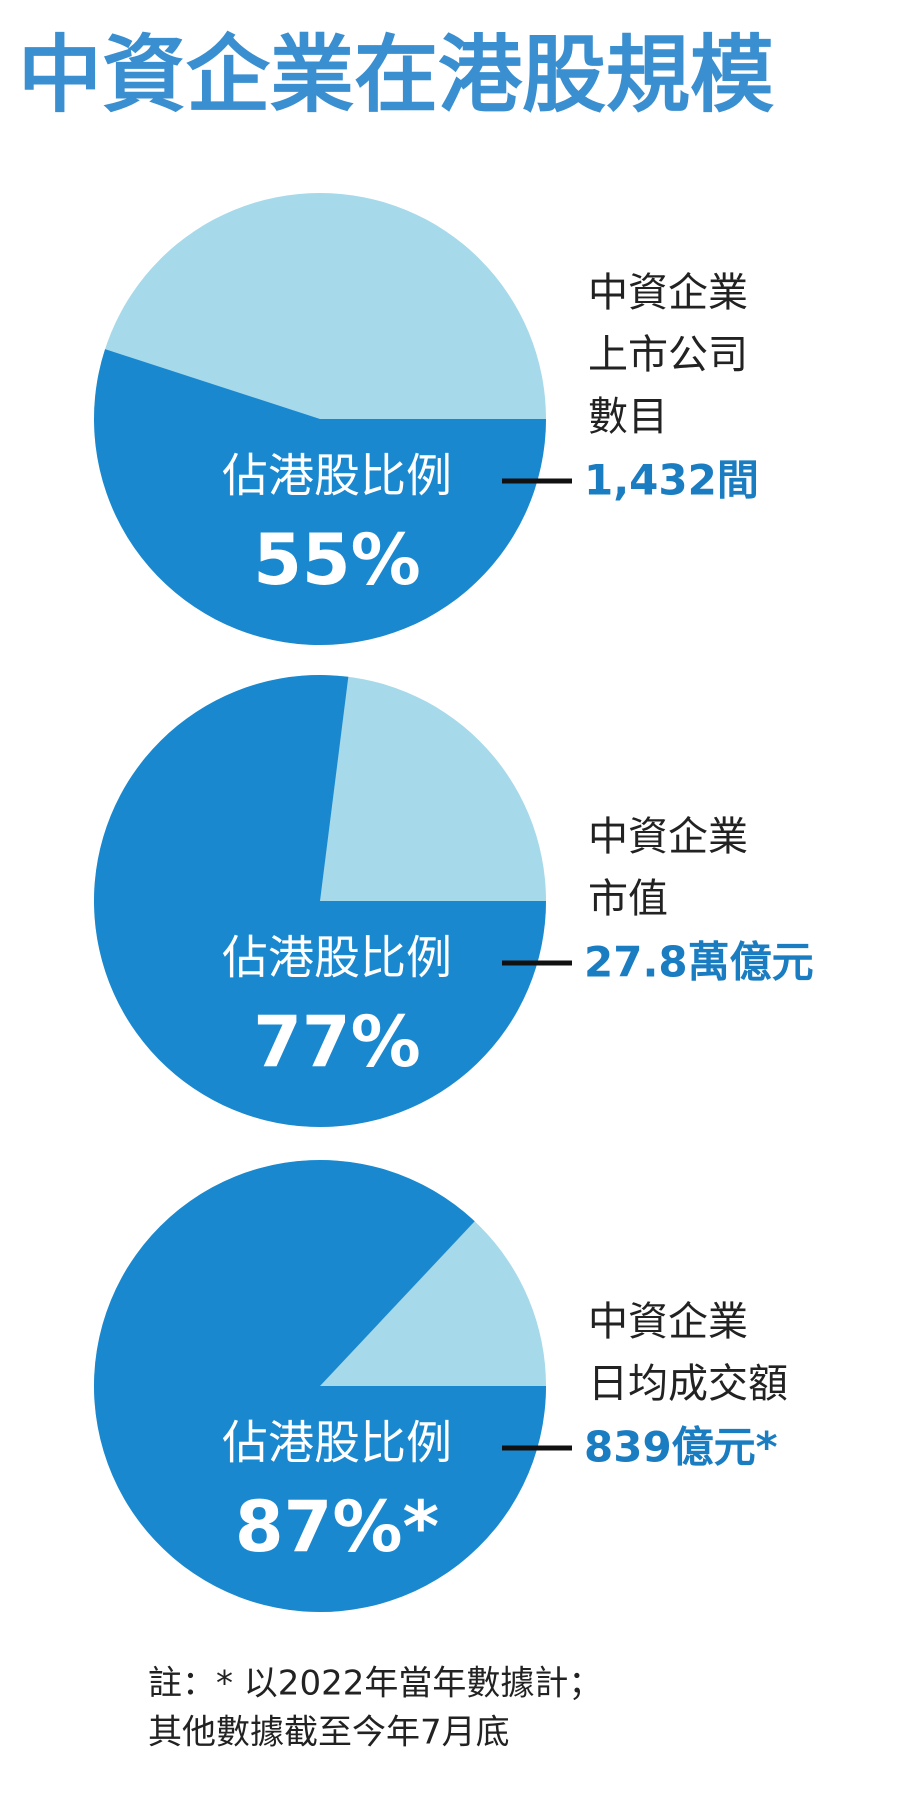  I want to click on annotation-text: 日均成交額, so click(688, 1384).